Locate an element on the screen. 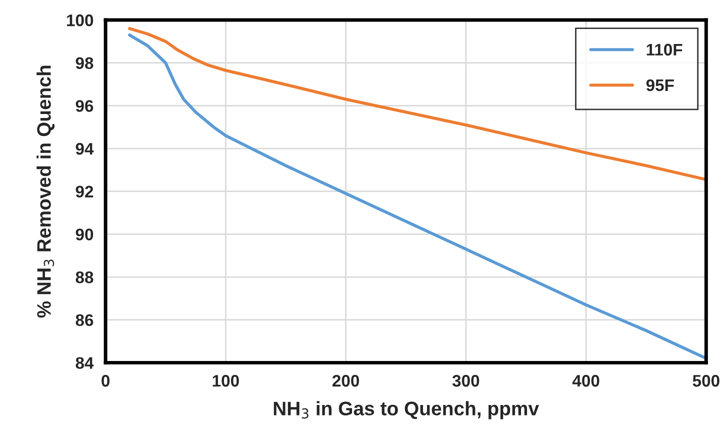 The height and width of the screenshot is (445, 728). y-tick-label: 92 is located at coordinates (85, 192).